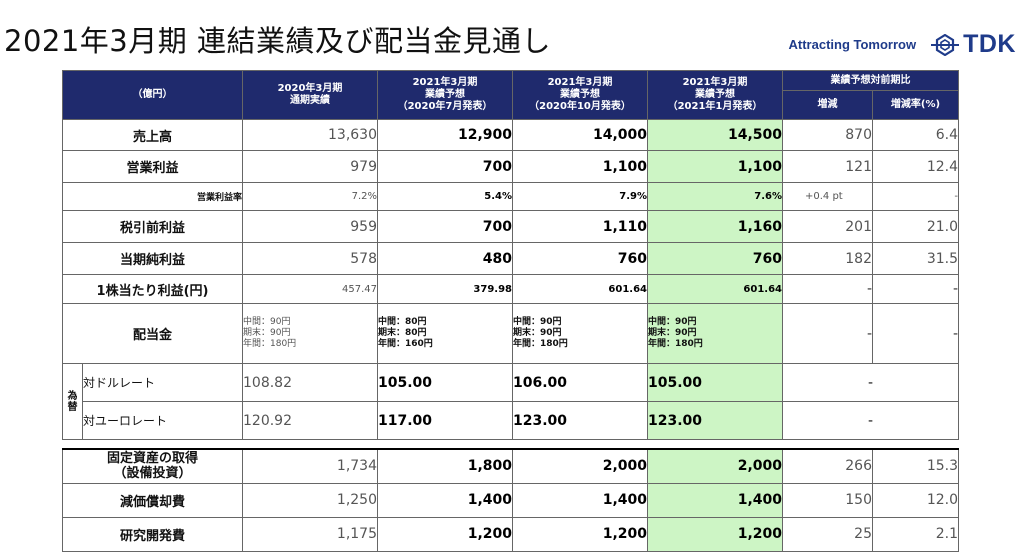 The height and width of the screenshot is (560, 1024). What do you see at coordinates (152, 258) in the screenshot?
I see `row-label: 当期純利益` at bounding box center [152, 258].